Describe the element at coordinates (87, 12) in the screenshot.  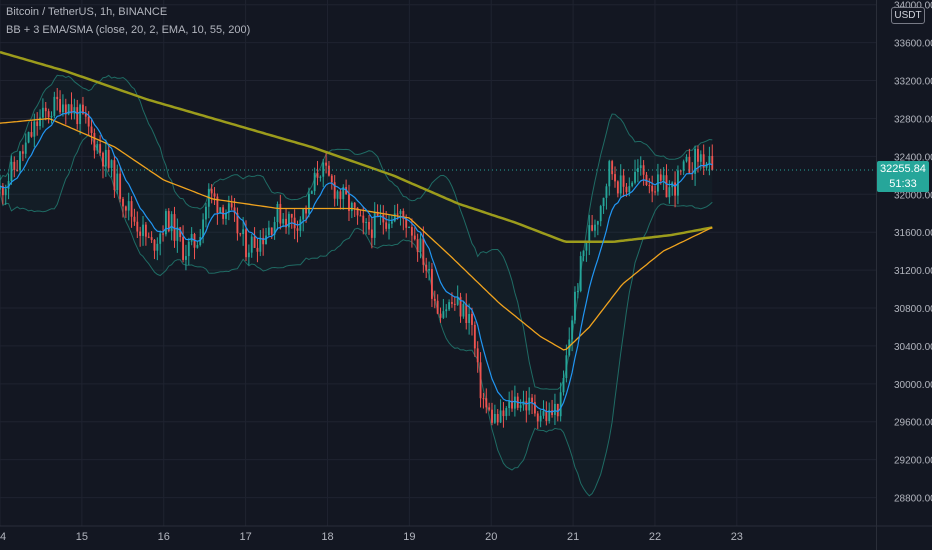
I see `symbol-title: Bitcoin / TetherUS, 1h, BINANCE` at that location.